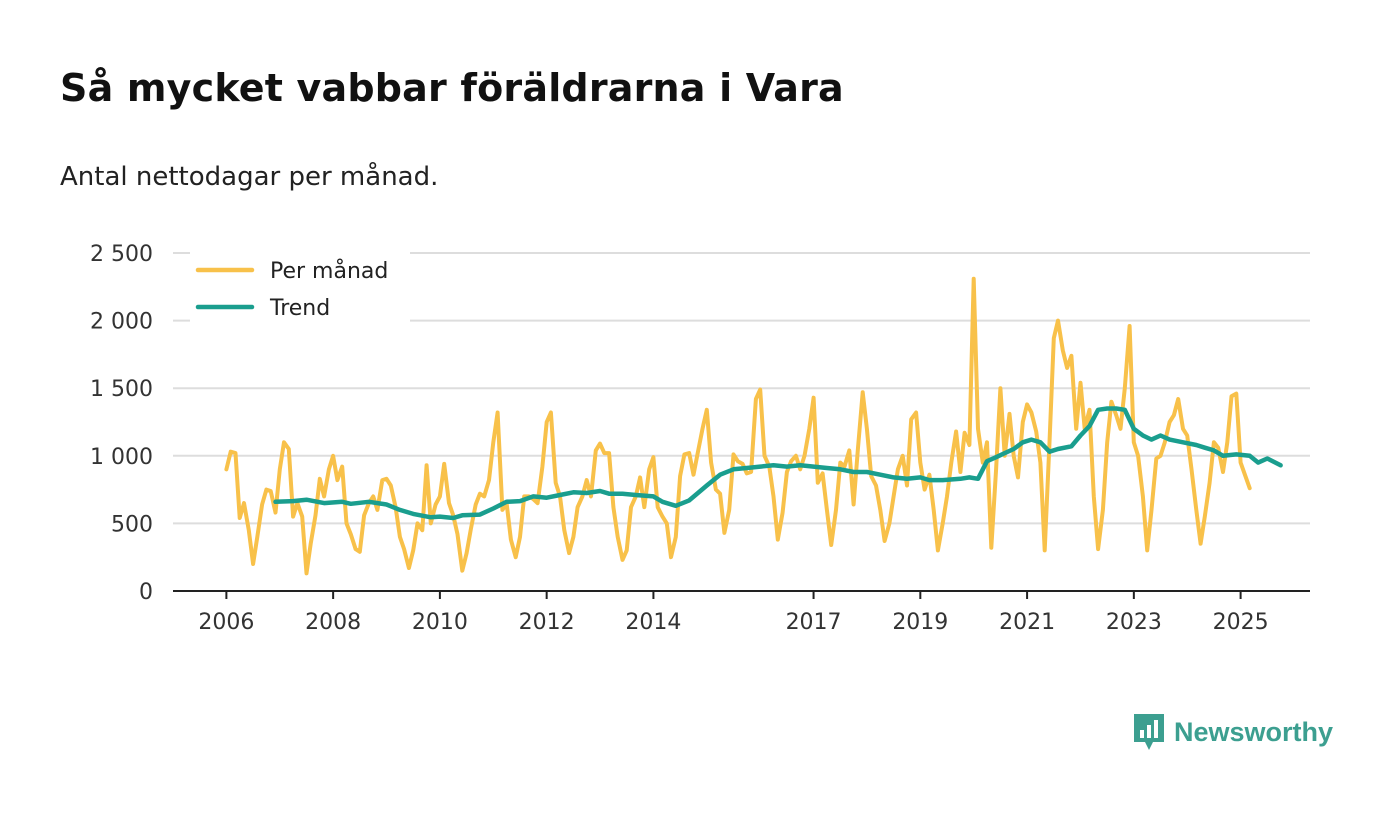 Image resolution: width=1400 pixels, height=813 pixels. I want to click on x-axis-ticks: 2006 2008 2010 2012 2014 2017 2019 2021 2023 2025, so click(733, 613).